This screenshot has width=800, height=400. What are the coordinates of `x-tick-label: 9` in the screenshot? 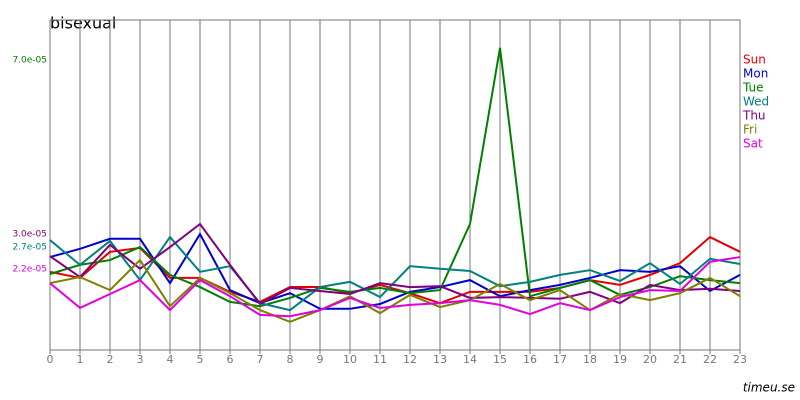 It's located at (320, 359).